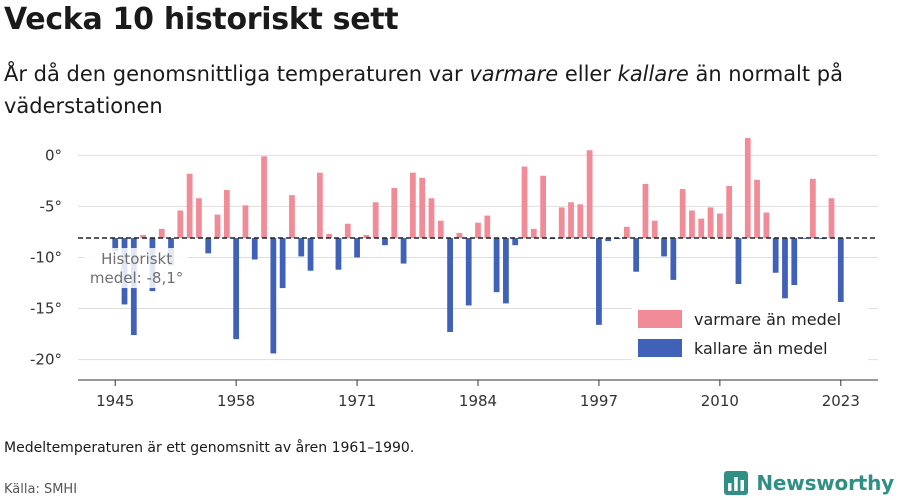  I want to click on x-axis: 1945 1958 1971 1984 1997 2010 2023, so click(478, 394).